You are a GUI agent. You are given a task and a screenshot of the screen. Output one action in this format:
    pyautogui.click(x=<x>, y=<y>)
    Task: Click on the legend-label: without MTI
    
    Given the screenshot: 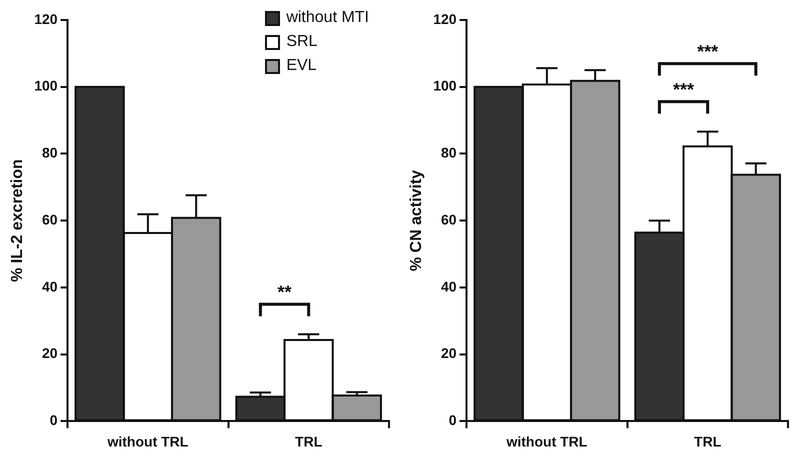 What is the action you would take?
    pyautogui.click(x=327, y=18)
    